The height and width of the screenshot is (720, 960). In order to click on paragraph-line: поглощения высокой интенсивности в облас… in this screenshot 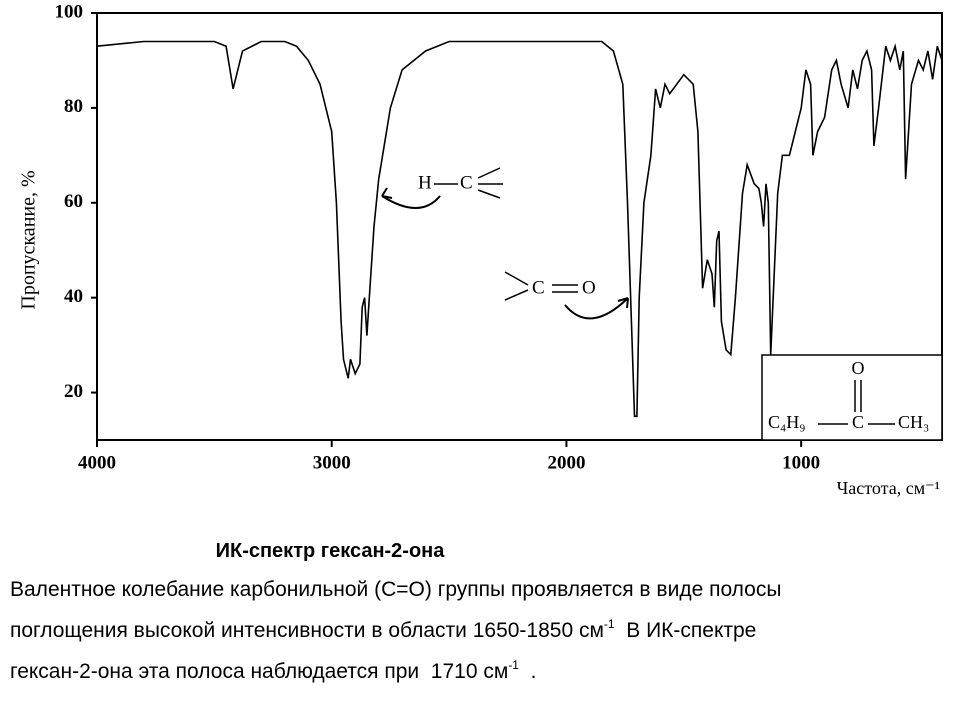, I will do `click(395, 627)`.